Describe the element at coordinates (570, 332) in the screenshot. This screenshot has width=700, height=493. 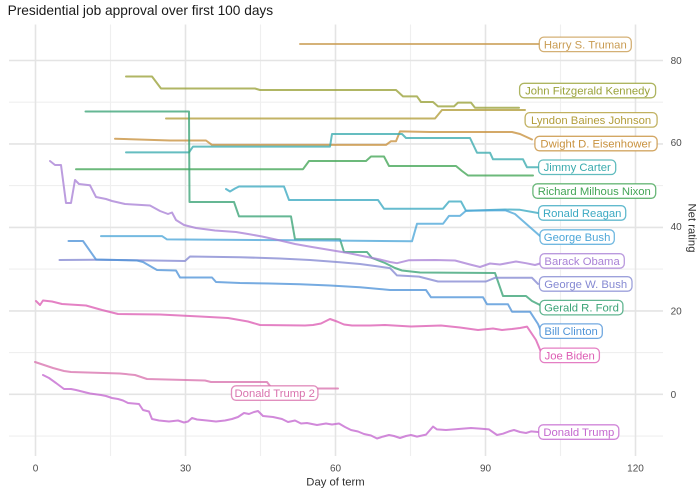
I see `svg-text: Bill Clinton` at that location.